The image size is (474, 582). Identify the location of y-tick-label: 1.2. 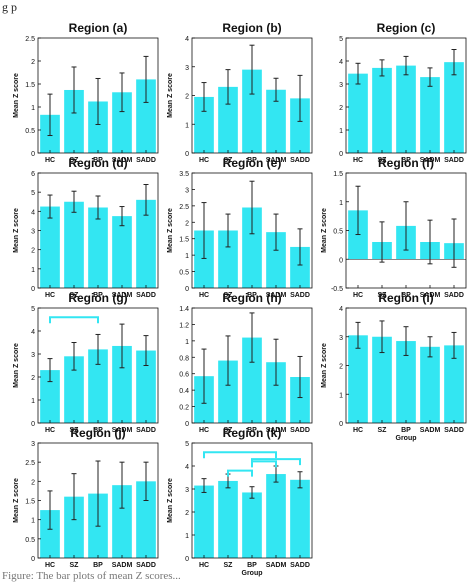
(184, 325).